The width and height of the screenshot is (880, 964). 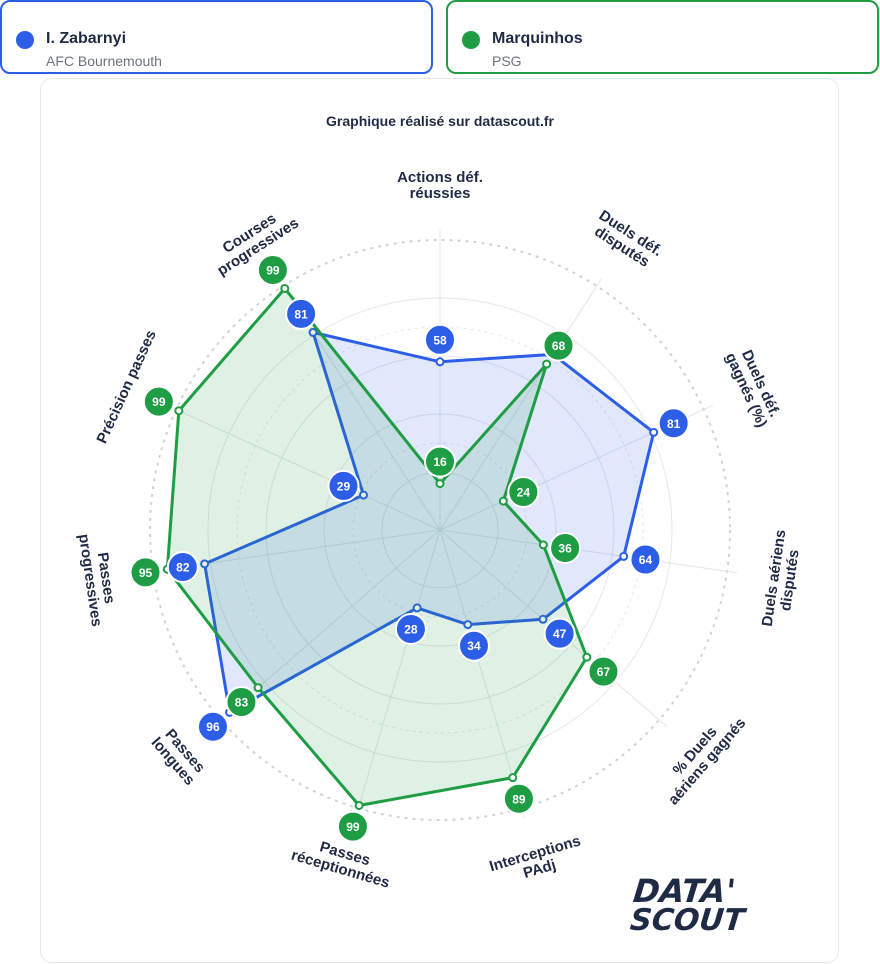 What do you see at coordinates (688, 920) in the screenshot?
I see `logo-line2: SCOUT` at bounding box center [688, 920].